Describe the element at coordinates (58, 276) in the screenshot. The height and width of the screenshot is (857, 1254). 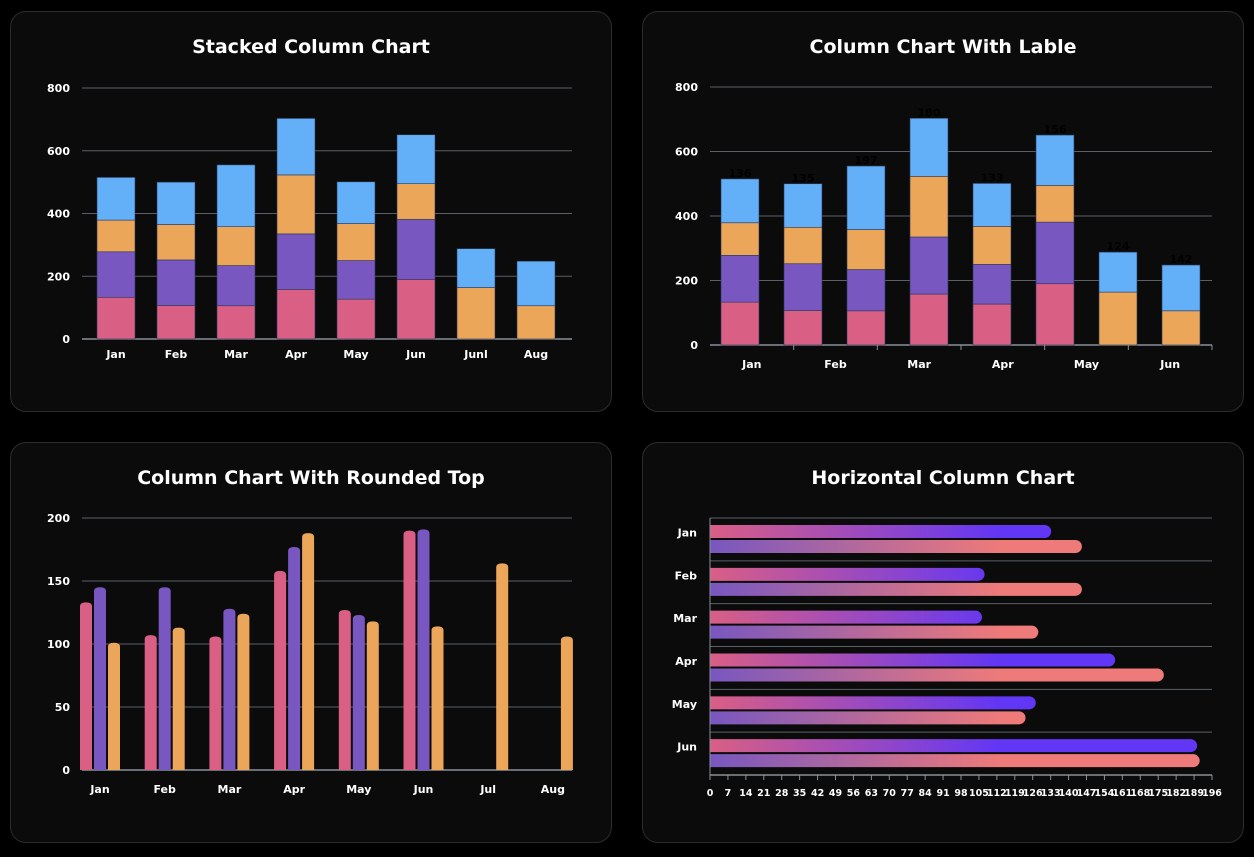
I see `y-tick-label: 200` at that location.